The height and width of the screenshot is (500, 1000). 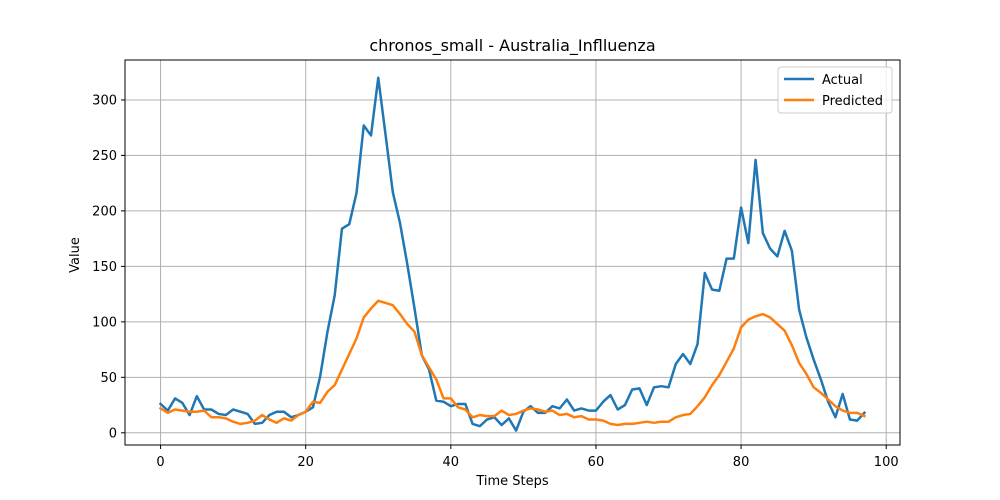 What do you see at coordinates (835, 90) in the screenshot?
I see `legend: Actual Predicted` at bounding box center [835, 90].